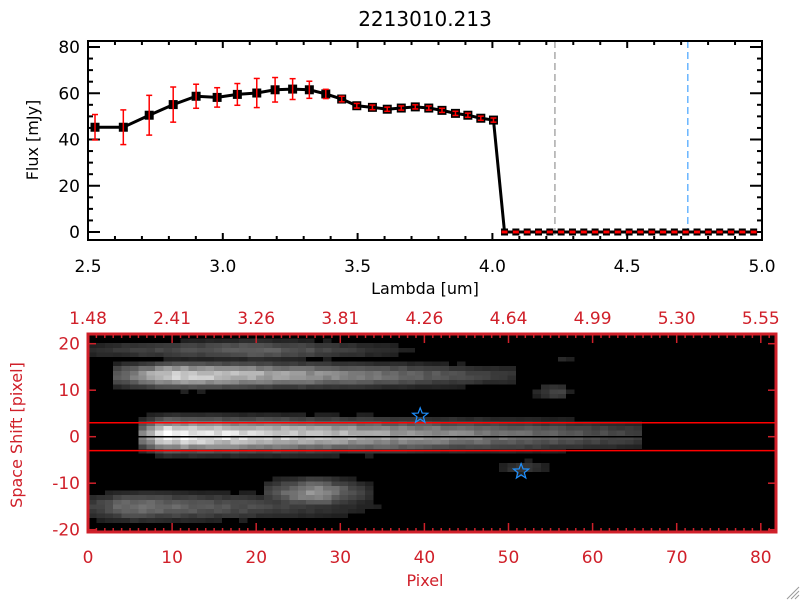  I want to click on x-tick-label: 50, so click(509, 558).